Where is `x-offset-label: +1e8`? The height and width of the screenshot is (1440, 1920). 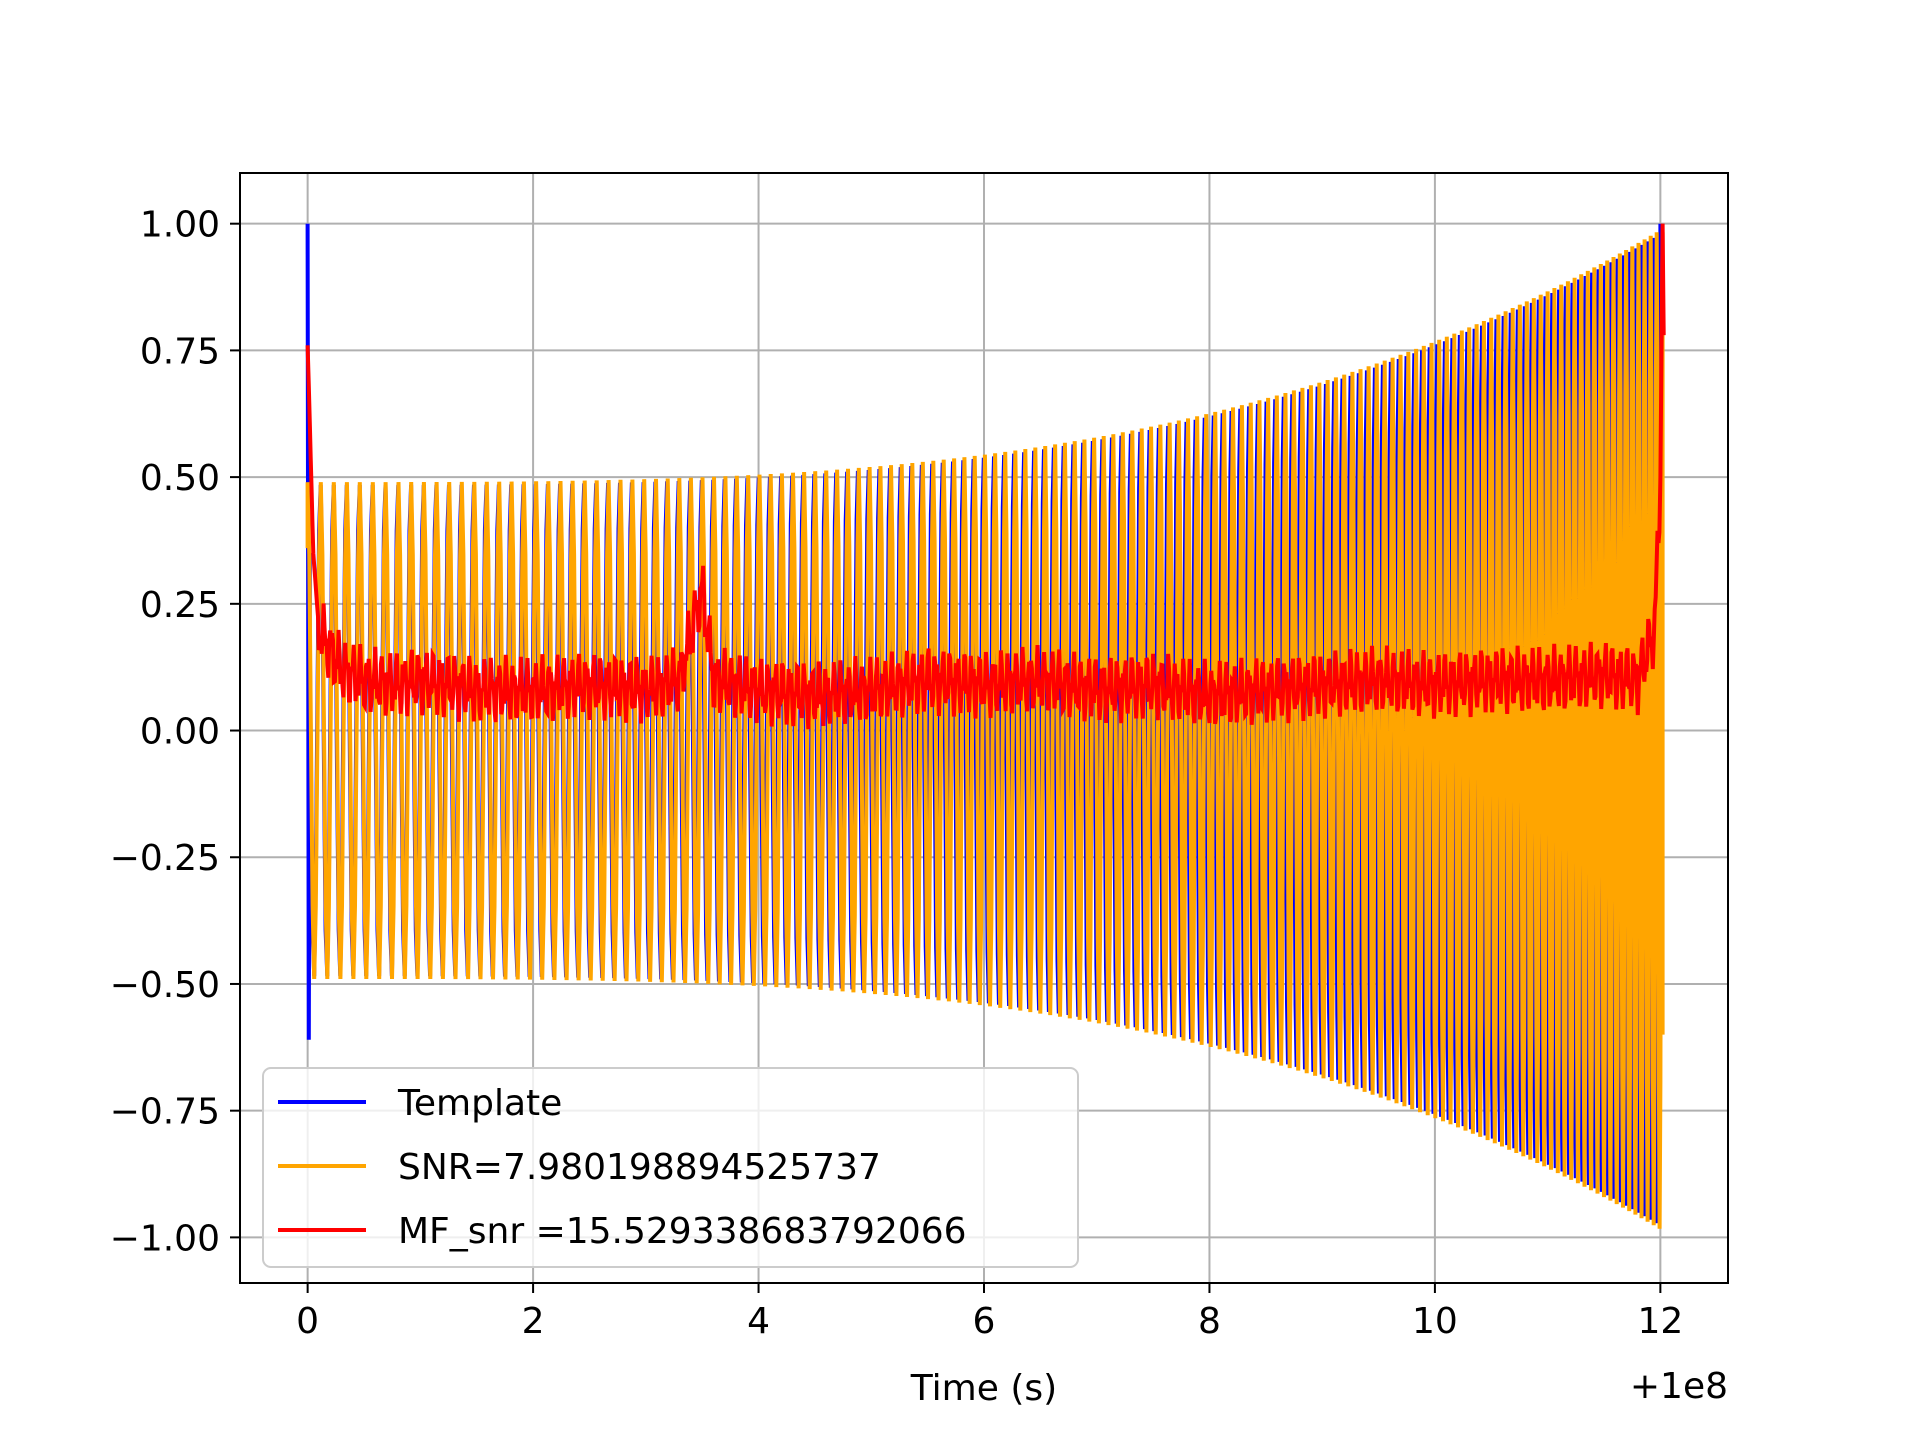
x-offset-label: +1e8 is located at coordinates (1679, 1386).